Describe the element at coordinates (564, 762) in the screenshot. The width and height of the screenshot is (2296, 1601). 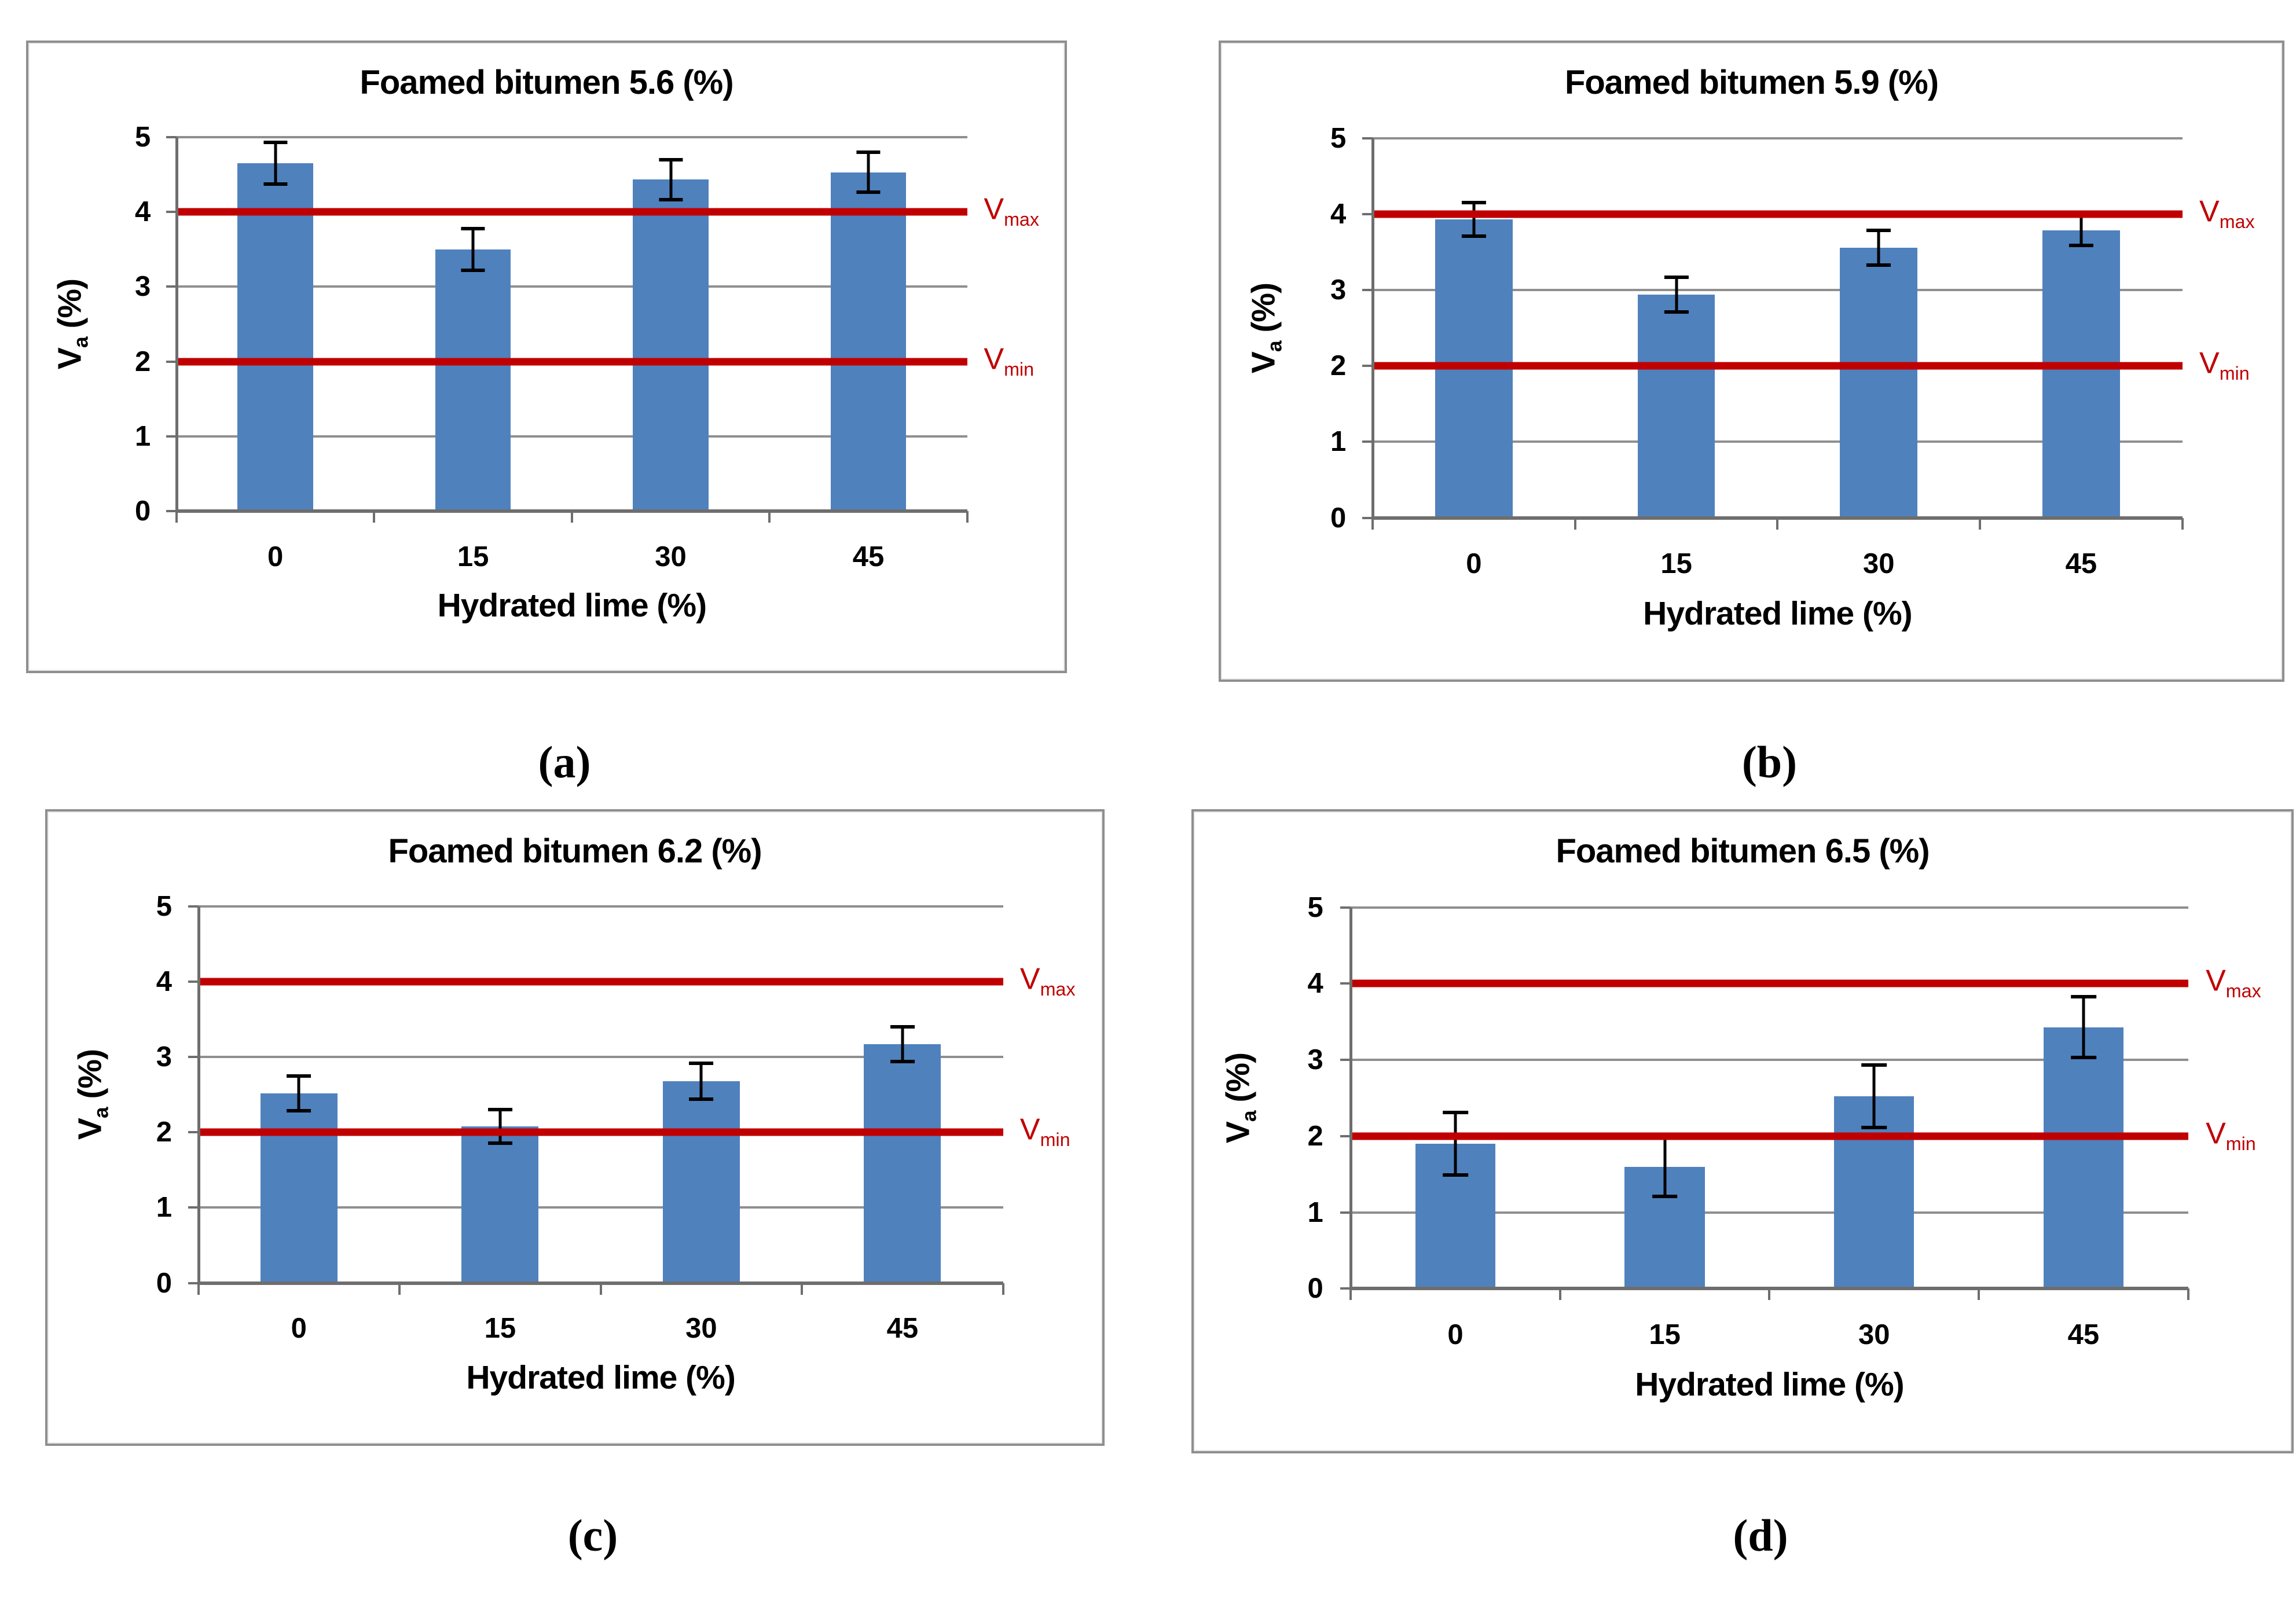
I see `subplot-label-a: (a)` at that location.